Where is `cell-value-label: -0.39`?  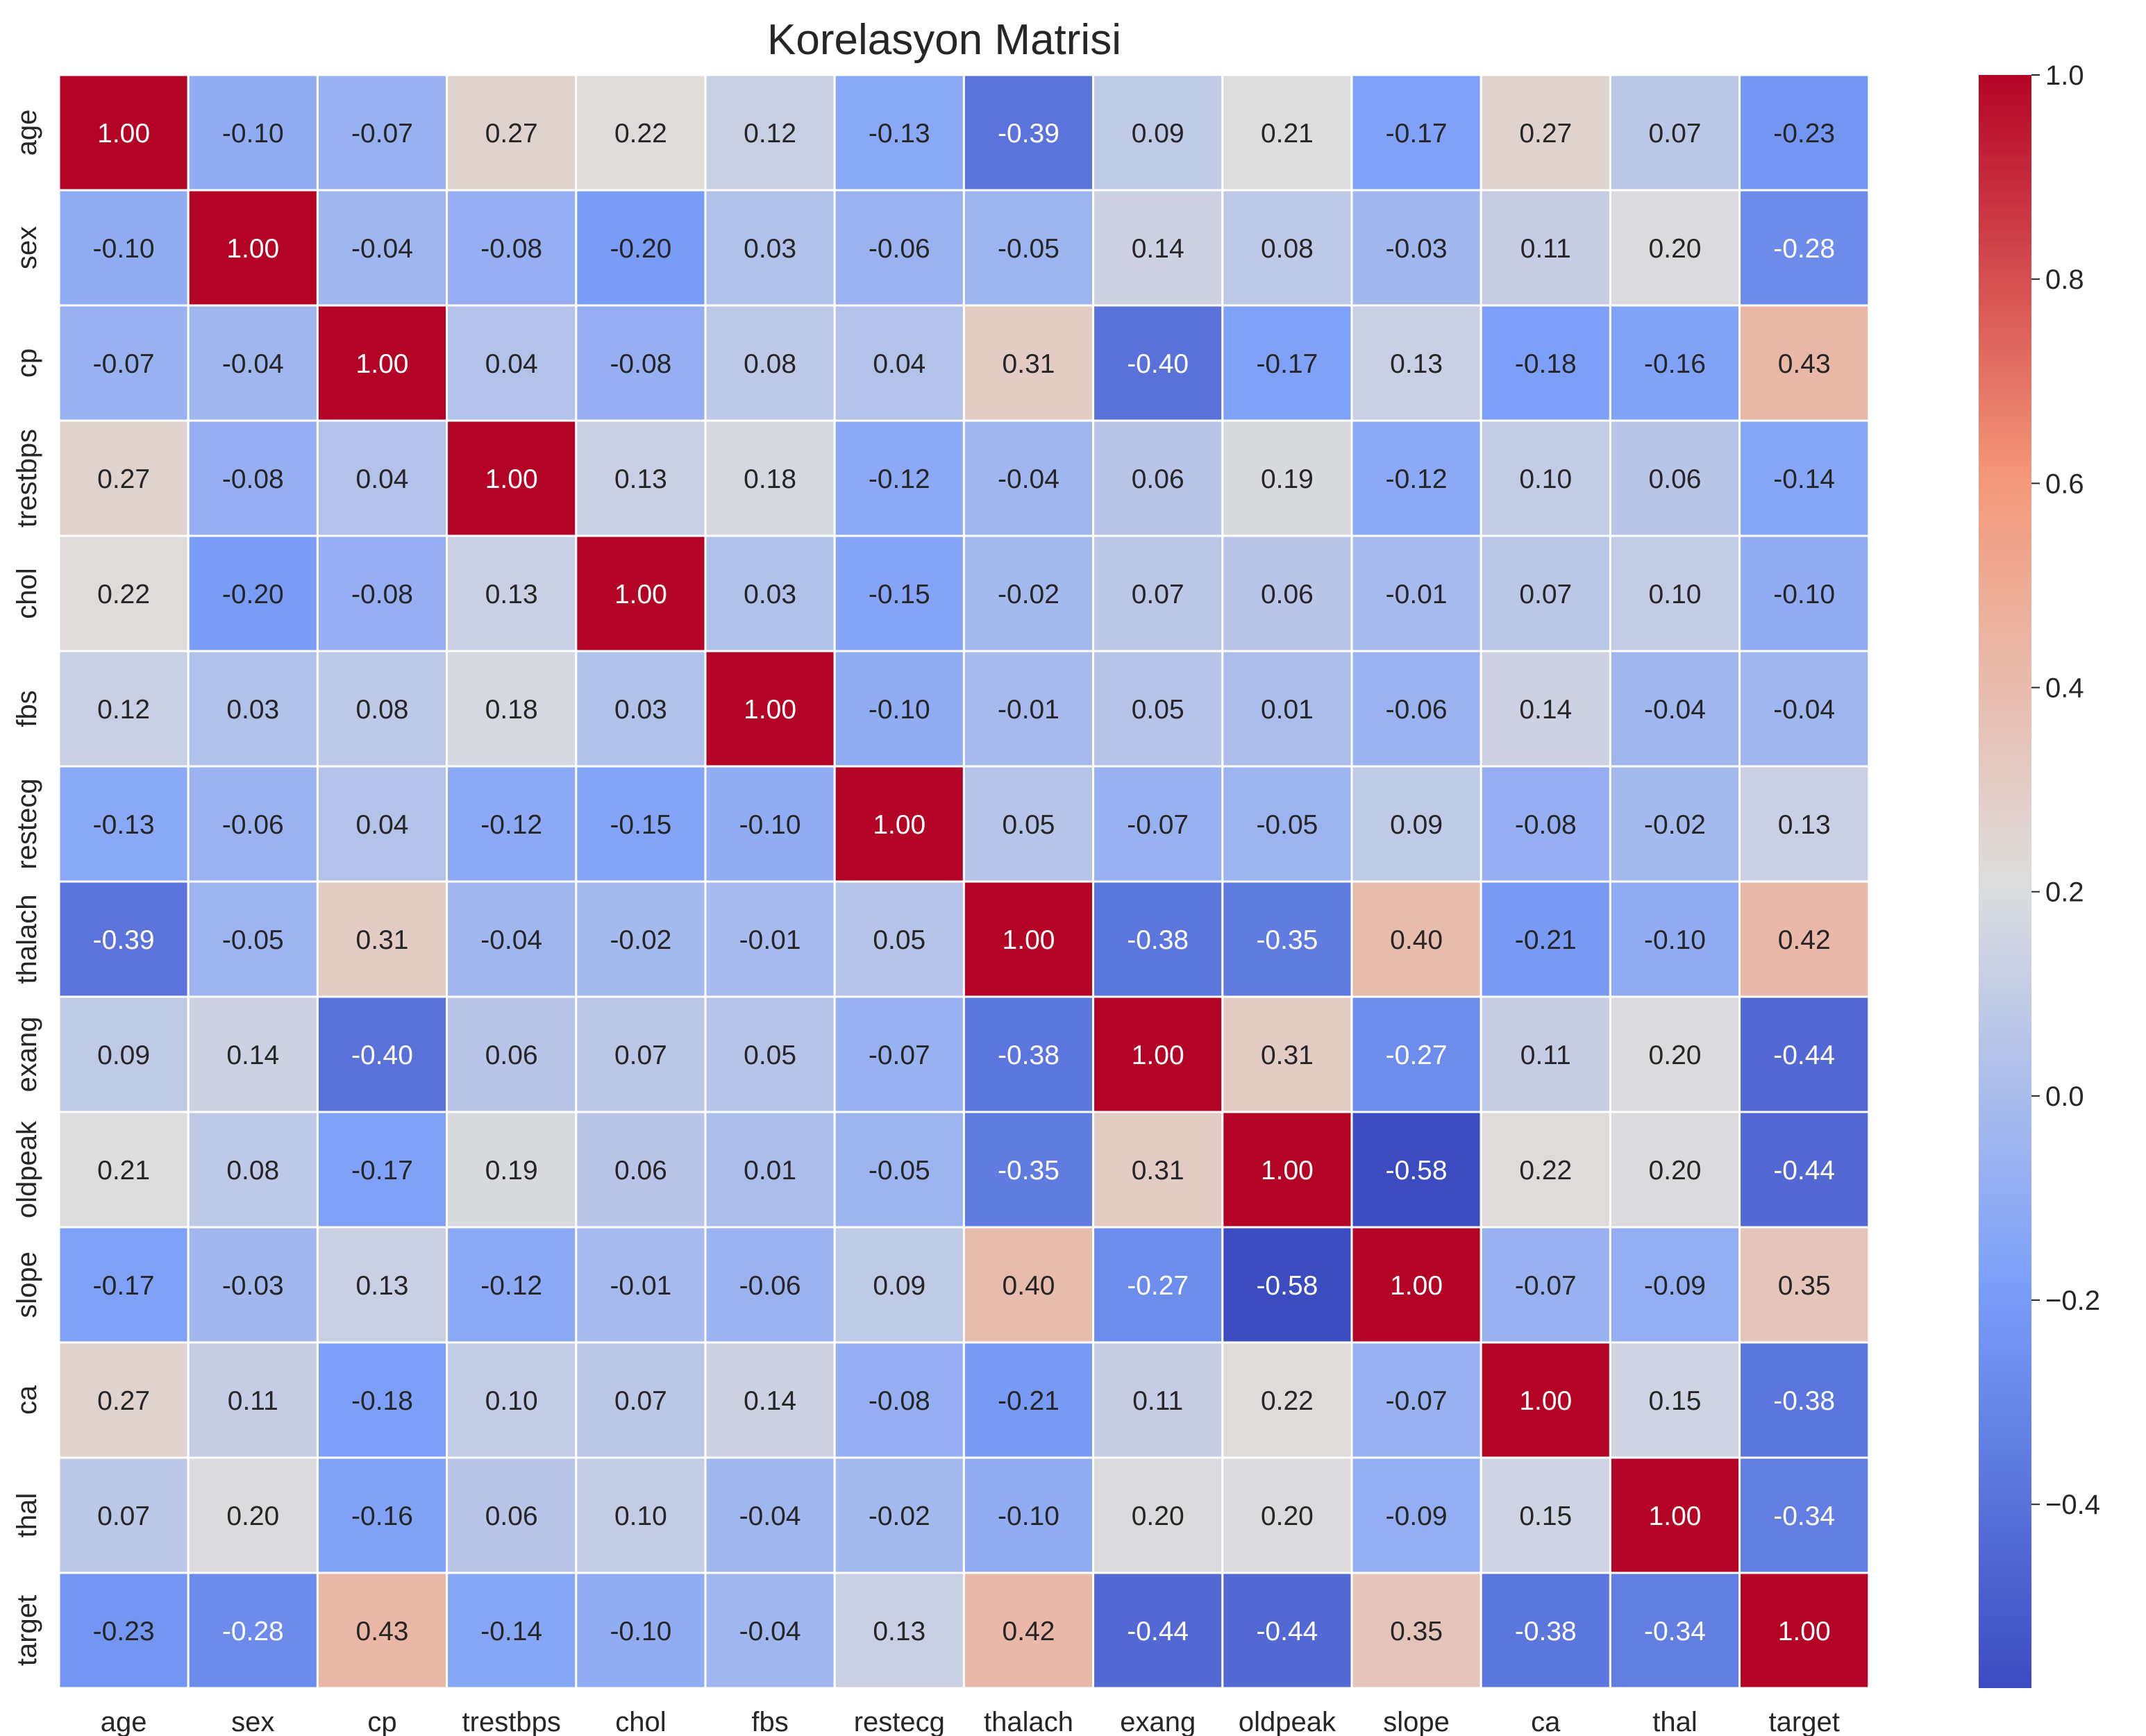
cell-value-label: -0.39 is located at coordinates (124, 940).